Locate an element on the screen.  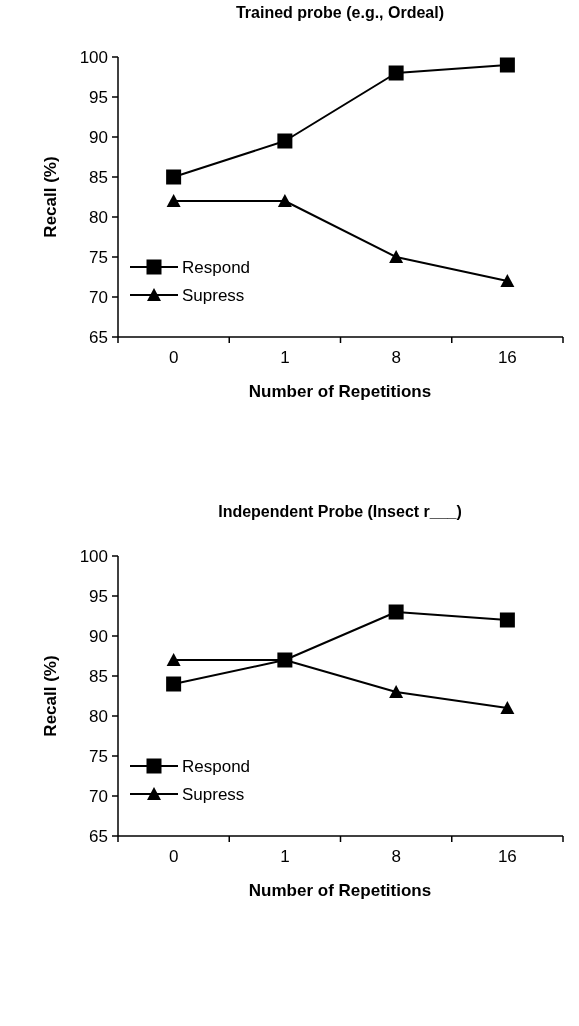
chart-title: Independent Probe (Insect r___) is located at coordinates (340, 511).